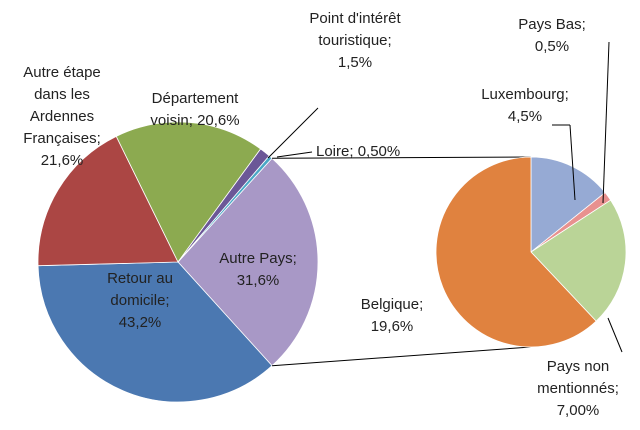  What do you see at coordinates (552, 35) in the screenshot?
I see `data-label: Pays Bas; 0,5%` at bounding box center [552, 35].